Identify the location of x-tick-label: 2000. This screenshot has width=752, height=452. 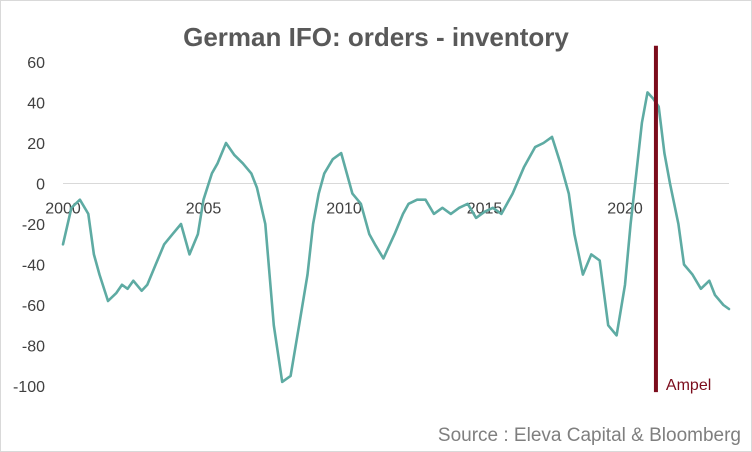
(63, 209).